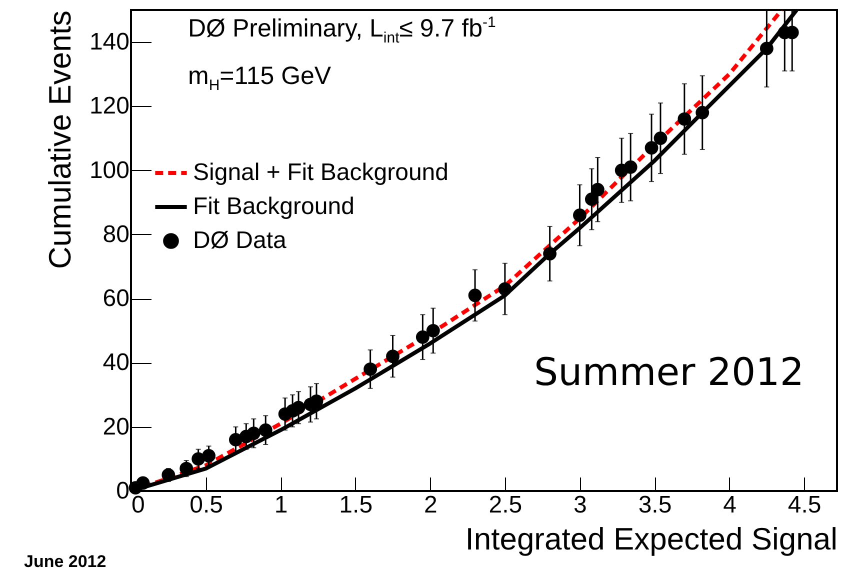 The height and width of the screenshot is (580, 850). Describe the element at coordinates (206, 505) in the screenshot. I see `x-tick-label: 0.5` at that location.